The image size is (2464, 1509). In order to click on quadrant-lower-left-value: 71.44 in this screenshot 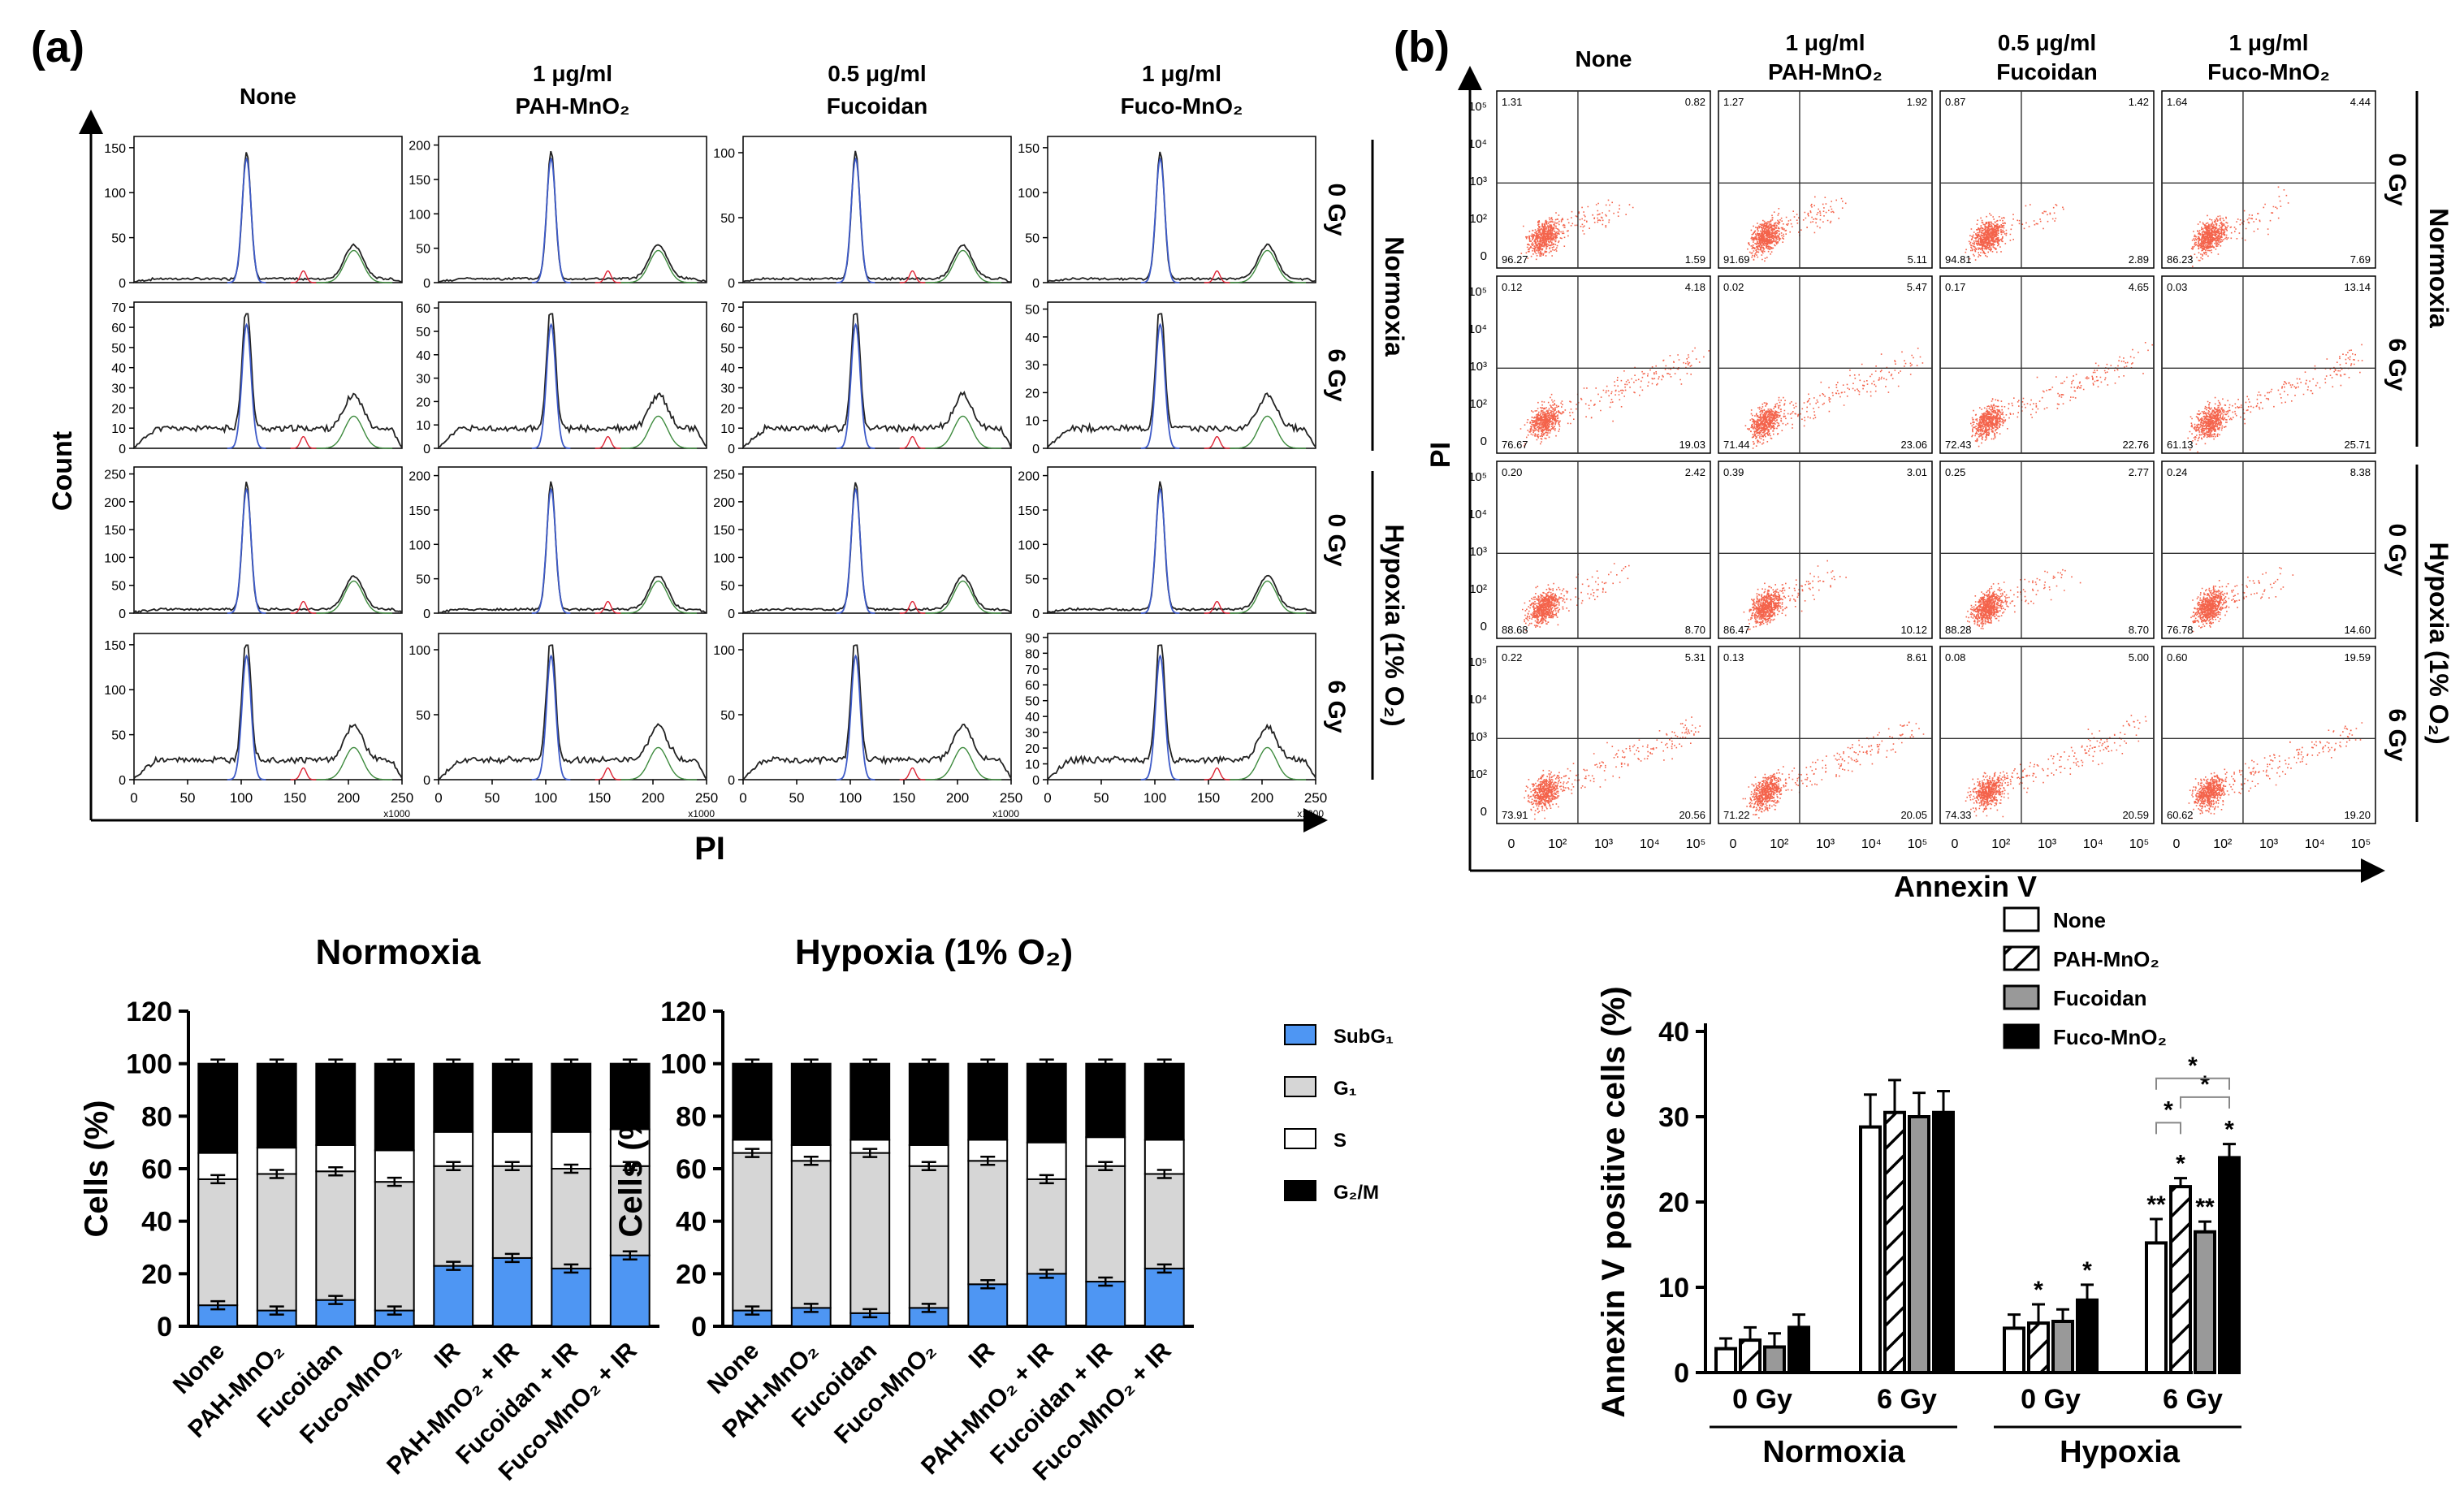, I will do `click(1736, 445)`.